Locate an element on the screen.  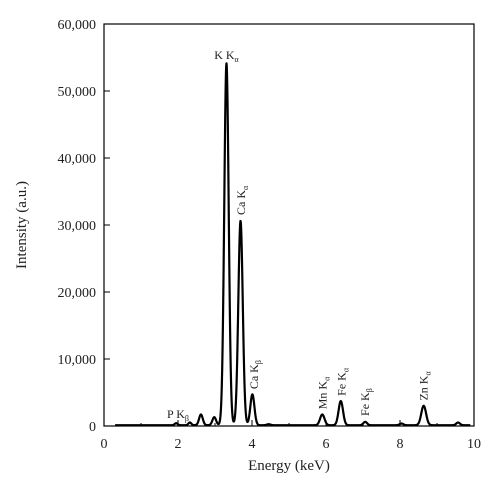
peak-label-zn-kalpha: Zn Kα is located at coordinates (425, 386).